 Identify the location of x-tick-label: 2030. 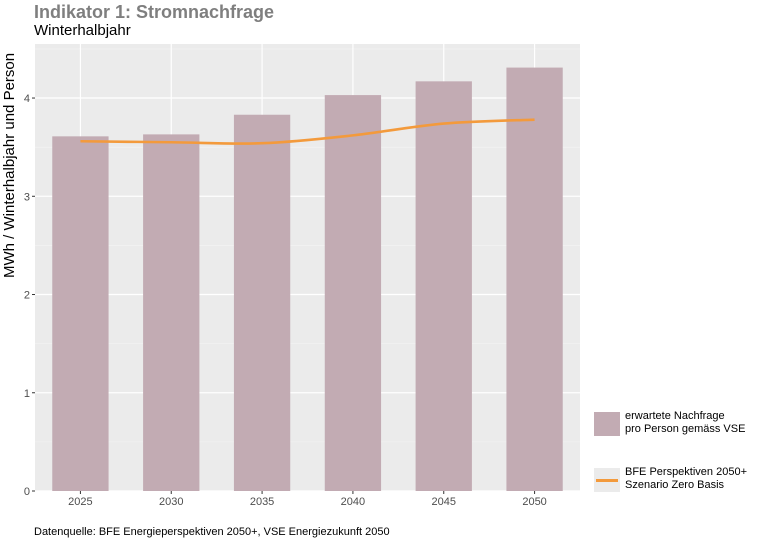
(171, 502).